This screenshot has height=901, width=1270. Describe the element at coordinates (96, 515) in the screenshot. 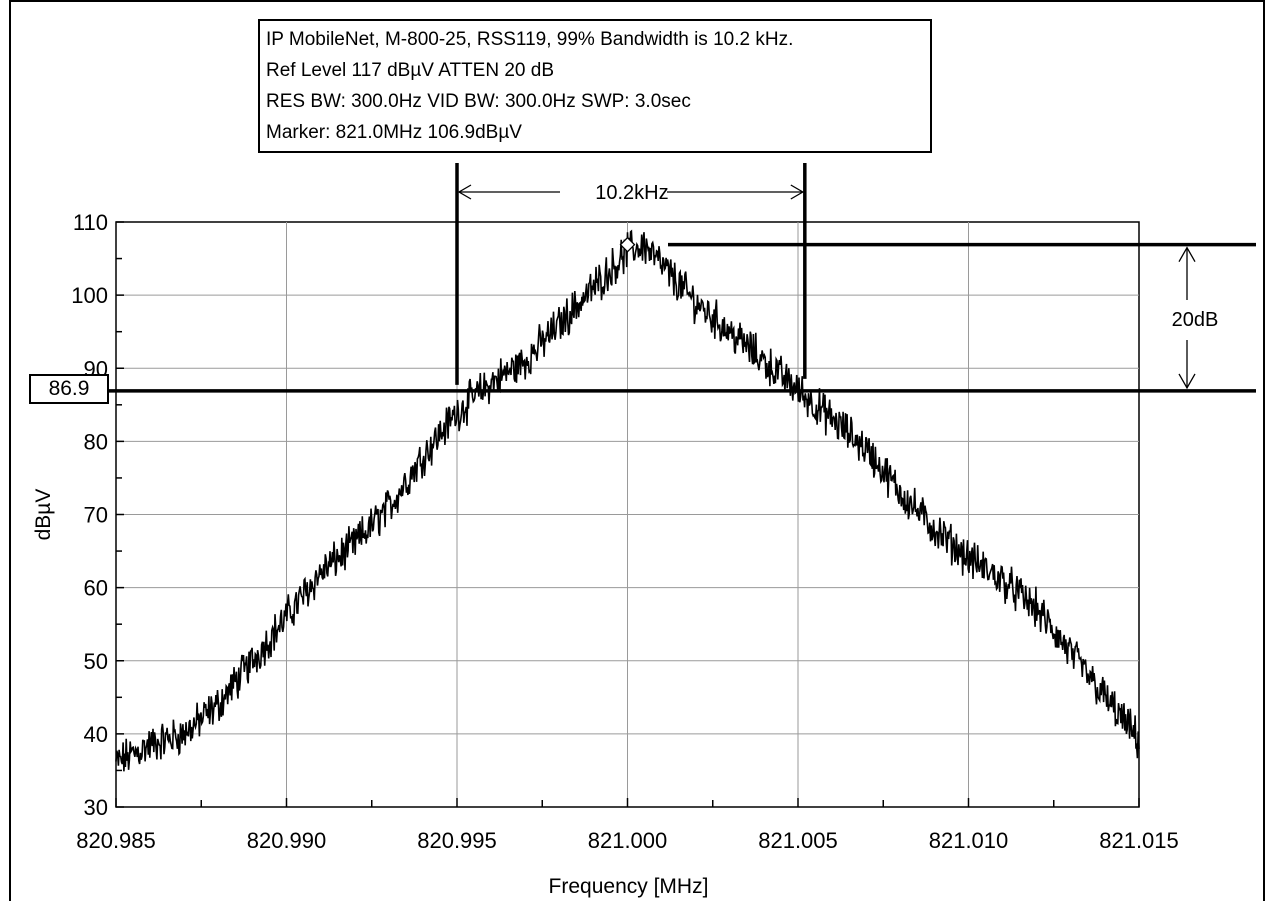

I see `y-tick-label: 70` at that location.